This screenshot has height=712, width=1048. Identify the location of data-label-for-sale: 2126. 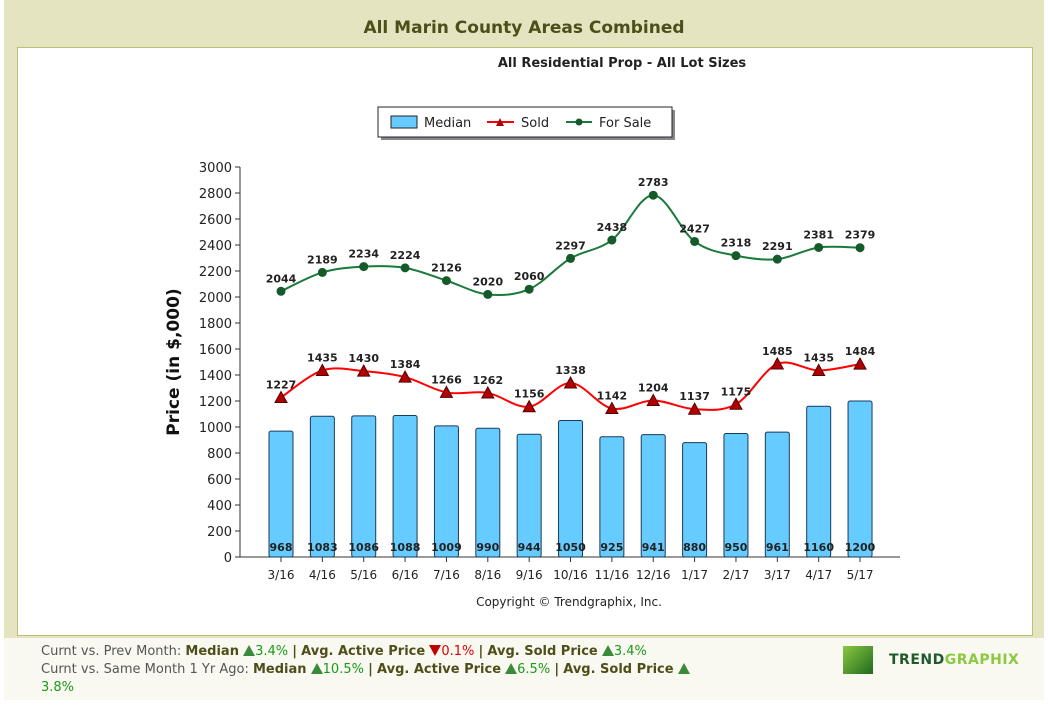
(446, 268).